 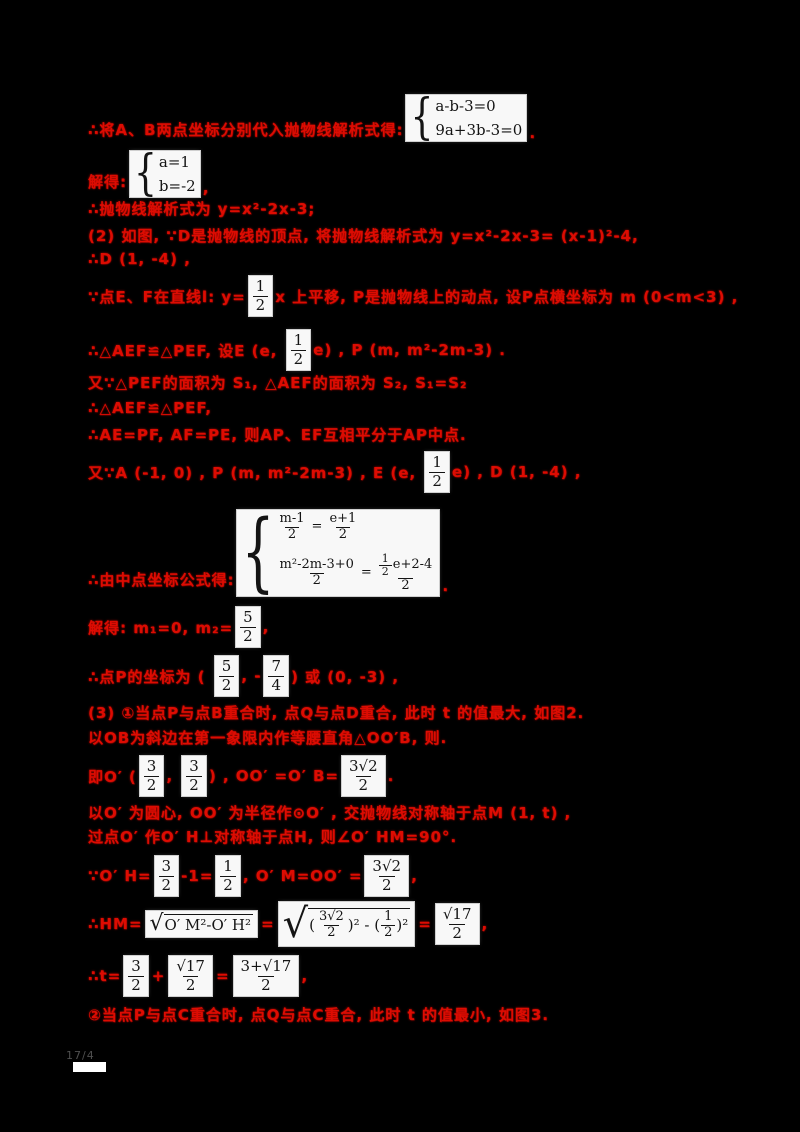 What do you see at coordinates (273, 776) in the screenshot?
I see `line-text: ) , OO′ =O′ B=` at bounding box center [273, 776].